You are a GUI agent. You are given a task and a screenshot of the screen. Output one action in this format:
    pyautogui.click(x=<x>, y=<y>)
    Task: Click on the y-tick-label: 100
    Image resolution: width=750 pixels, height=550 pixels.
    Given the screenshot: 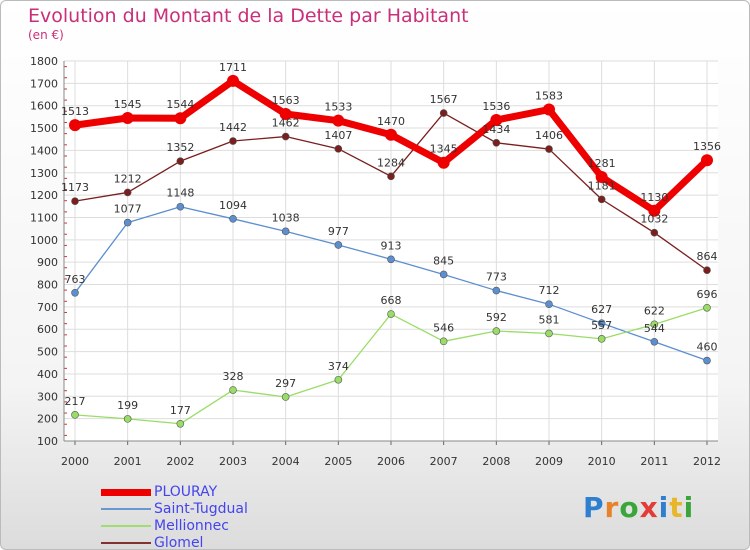 What is the action you would take?
    pyautogui.click(x=47, y=441)
    